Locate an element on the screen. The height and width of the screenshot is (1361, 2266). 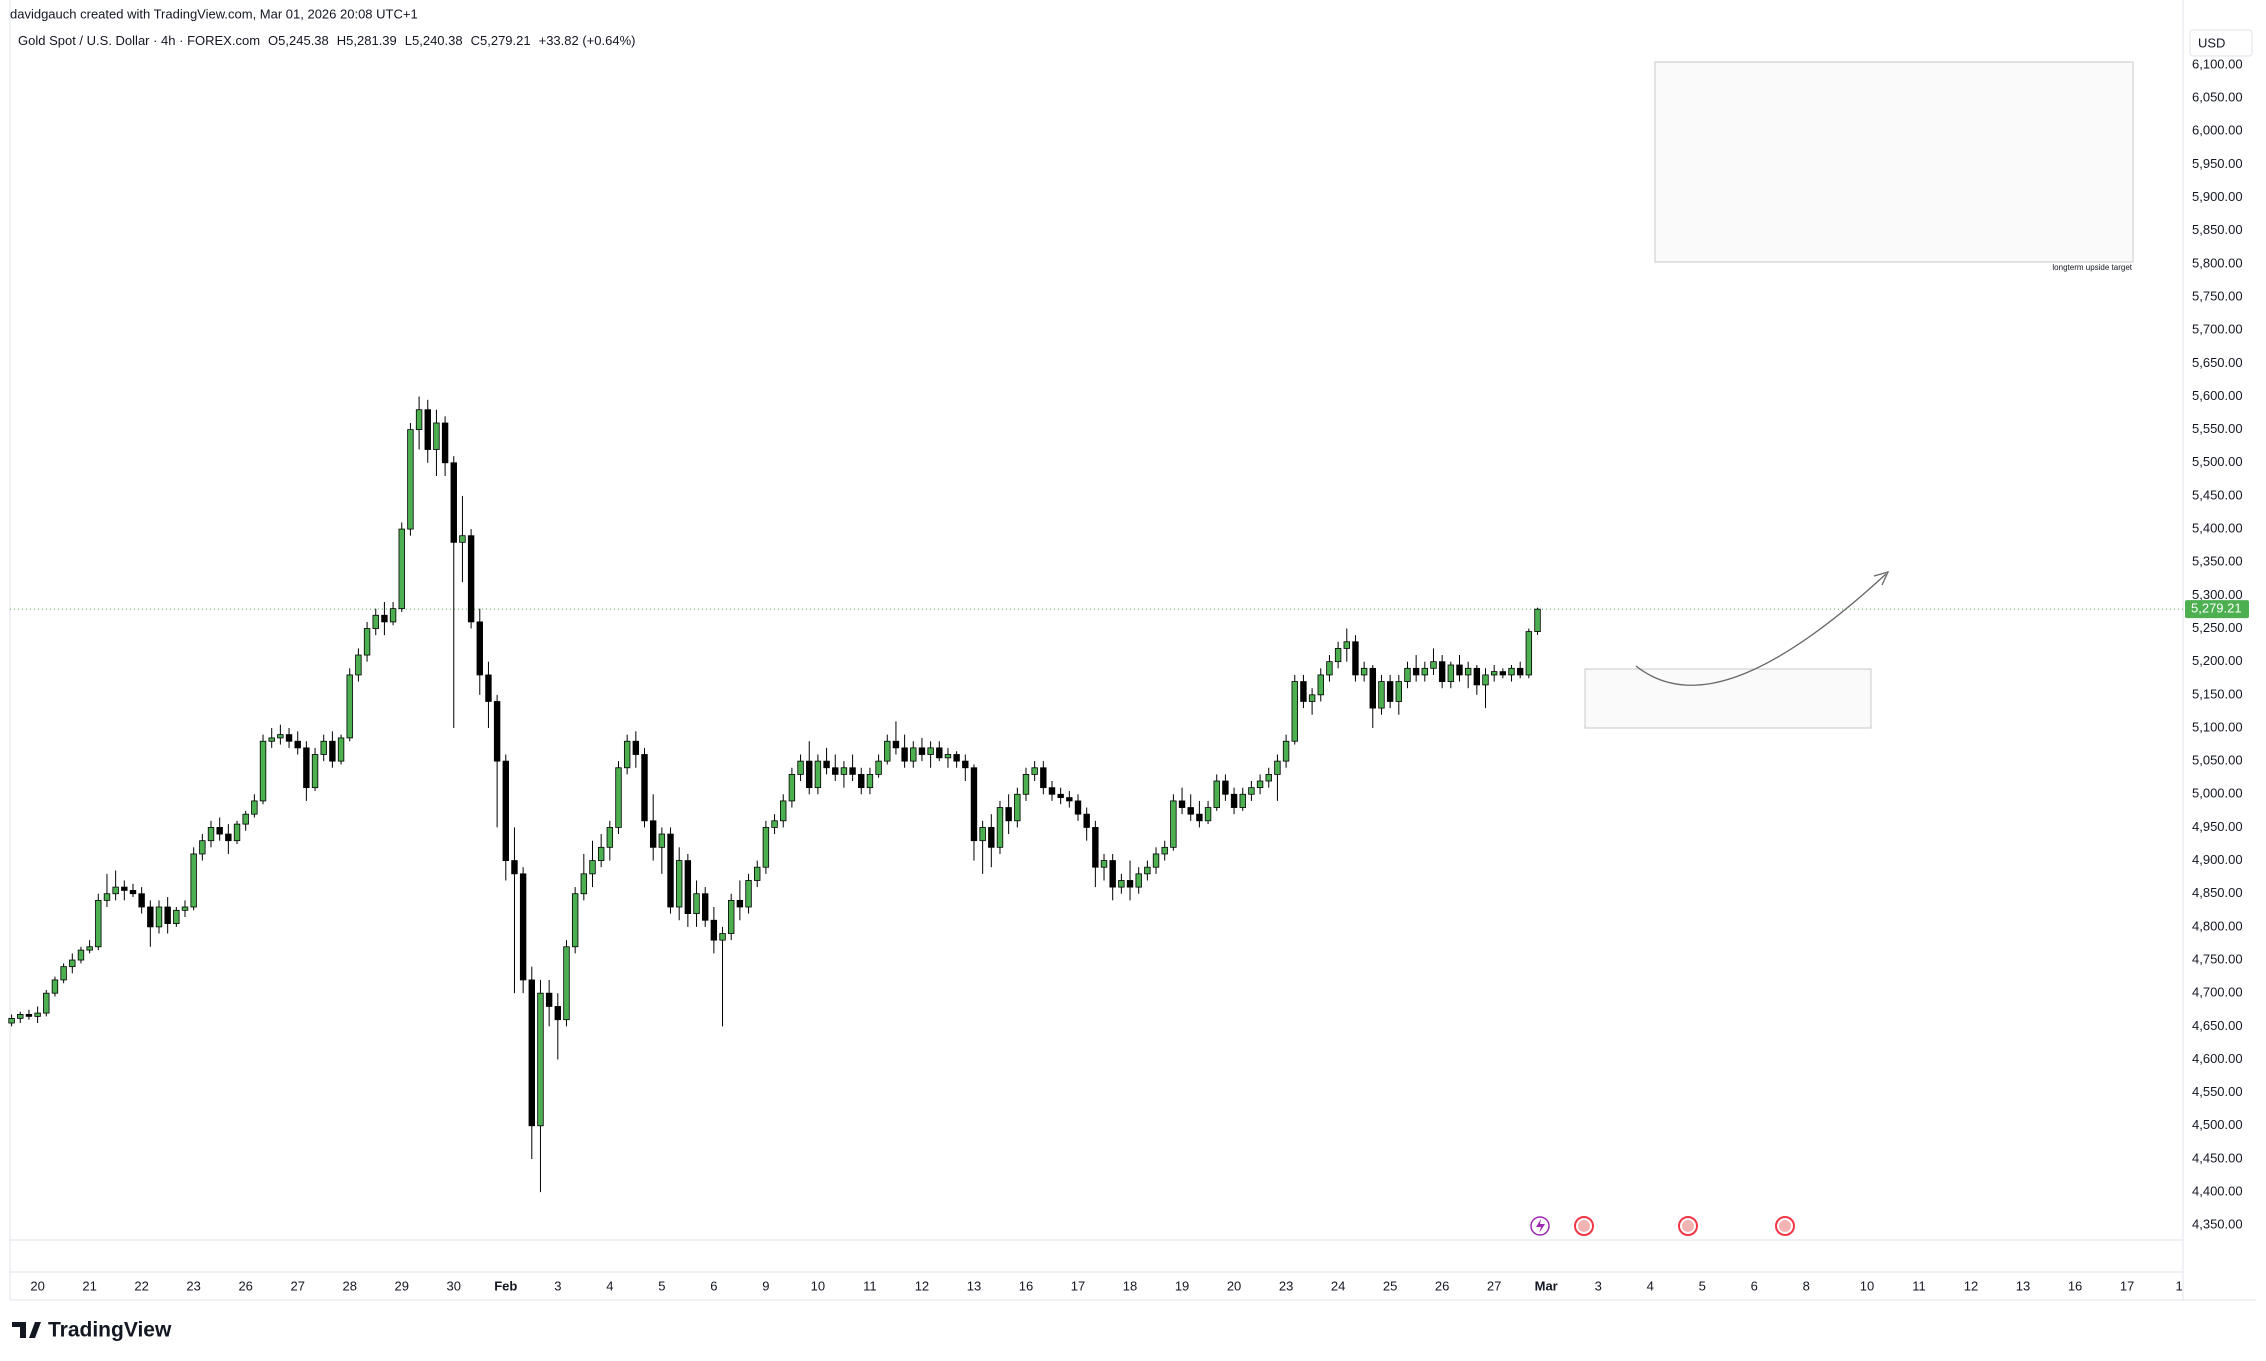
x-tick-label: 19 is located at coordinates (1182, 1285).